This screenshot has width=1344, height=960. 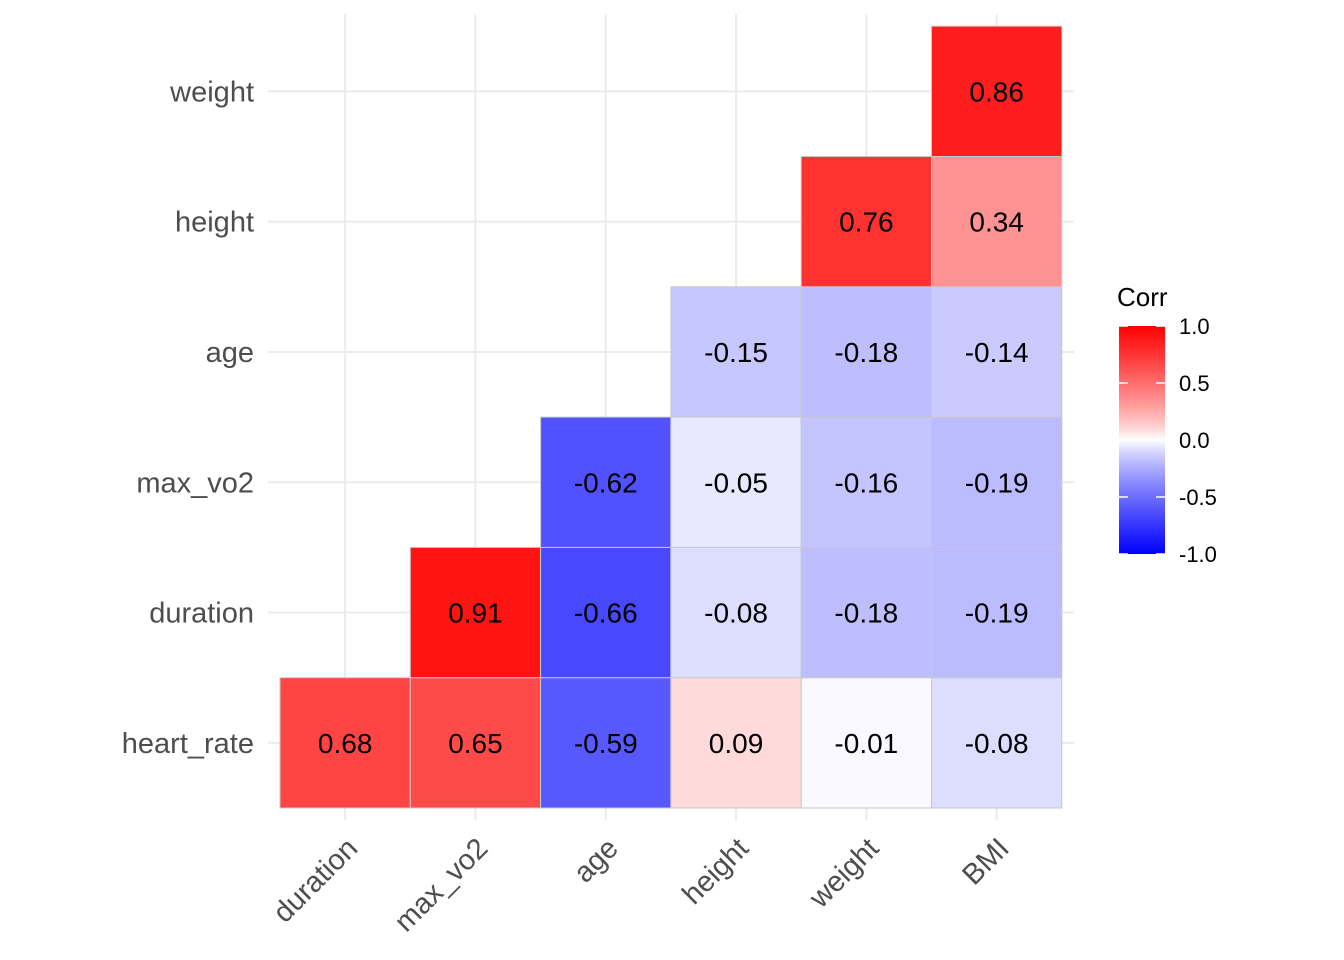 What do you see at coordinates (736, 743) in the screenshot?
I see `cell-value-label: 0.09` at bounding box center [736, 743].